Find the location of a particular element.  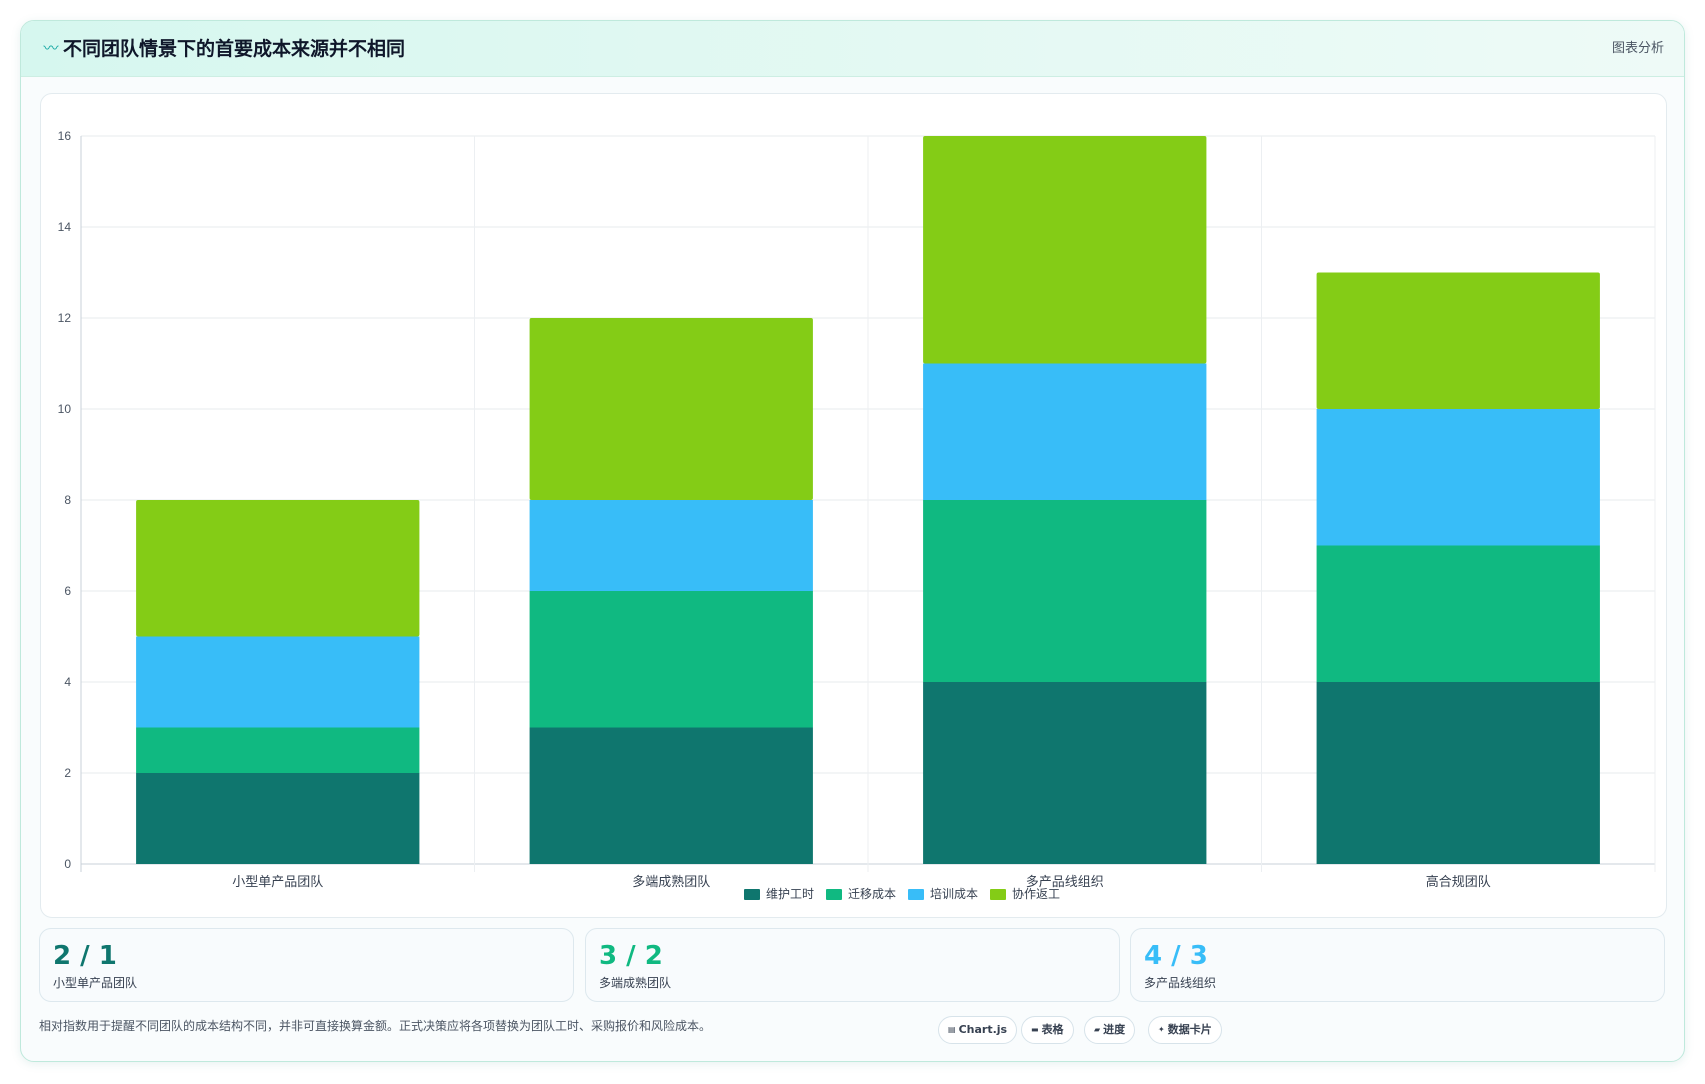

chip-chartjs: ▤ Chart.js is located at coordinates (978, 1030).